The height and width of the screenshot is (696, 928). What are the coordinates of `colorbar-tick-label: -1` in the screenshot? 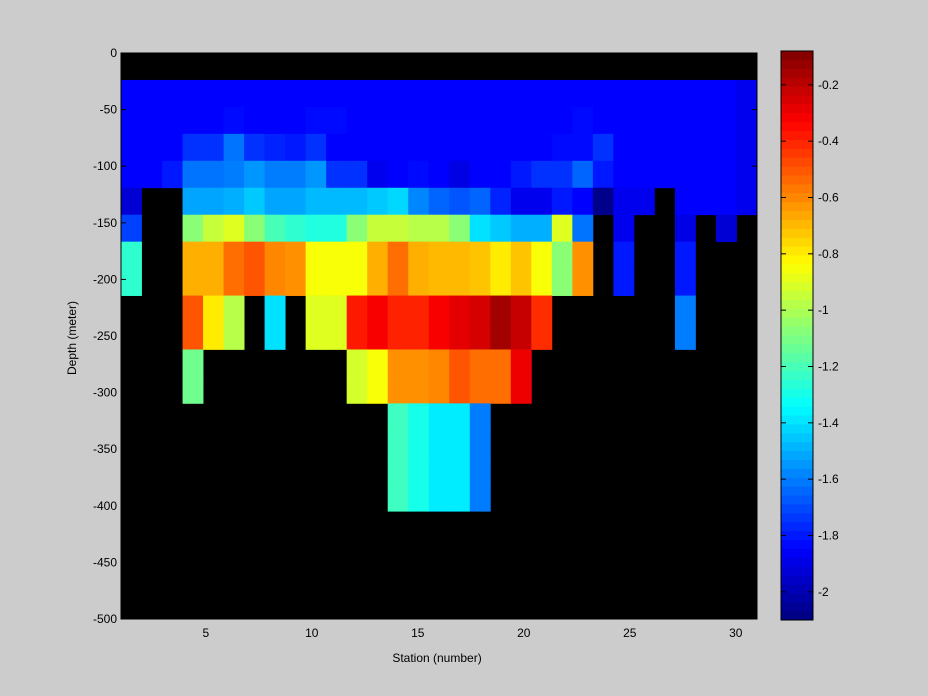 It's located at (823, 310).